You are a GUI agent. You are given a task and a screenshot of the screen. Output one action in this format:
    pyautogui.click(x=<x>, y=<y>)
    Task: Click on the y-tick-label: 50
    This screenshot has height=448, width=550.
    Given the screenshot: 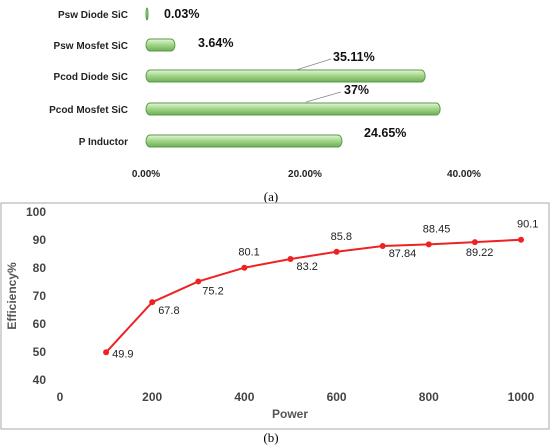 What is the action you would take?
    pyautogui.click(x=40, y=352)
    